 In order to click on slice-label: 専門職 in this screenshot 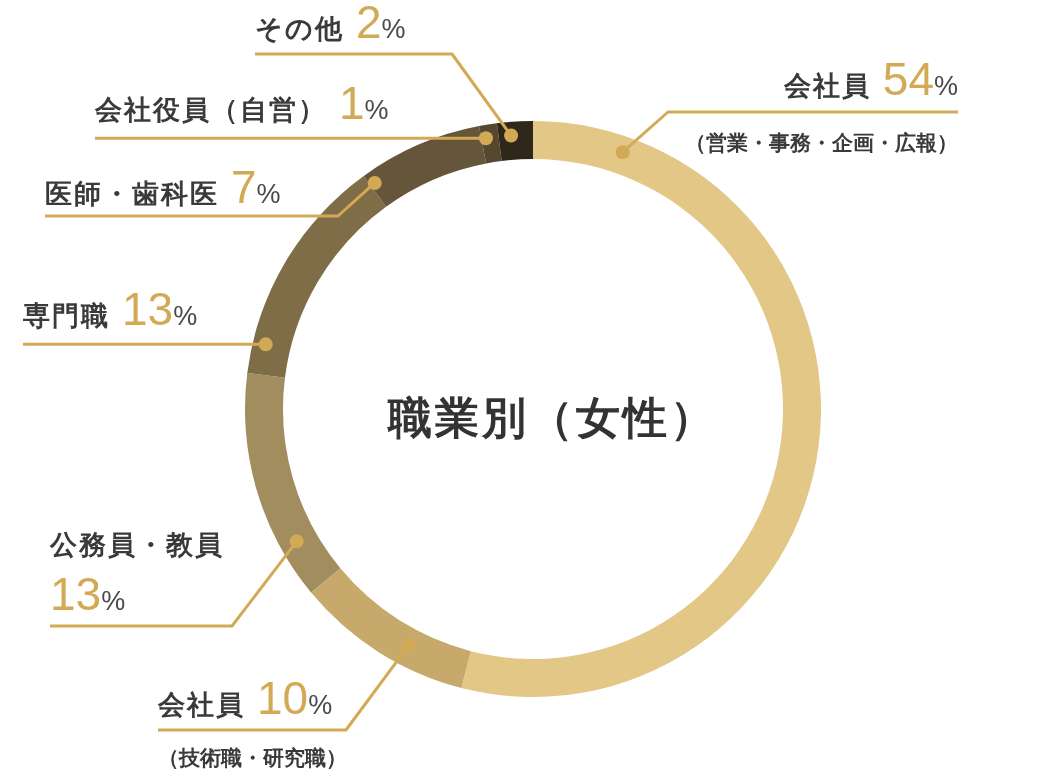, I will do `click(66, 316)`.